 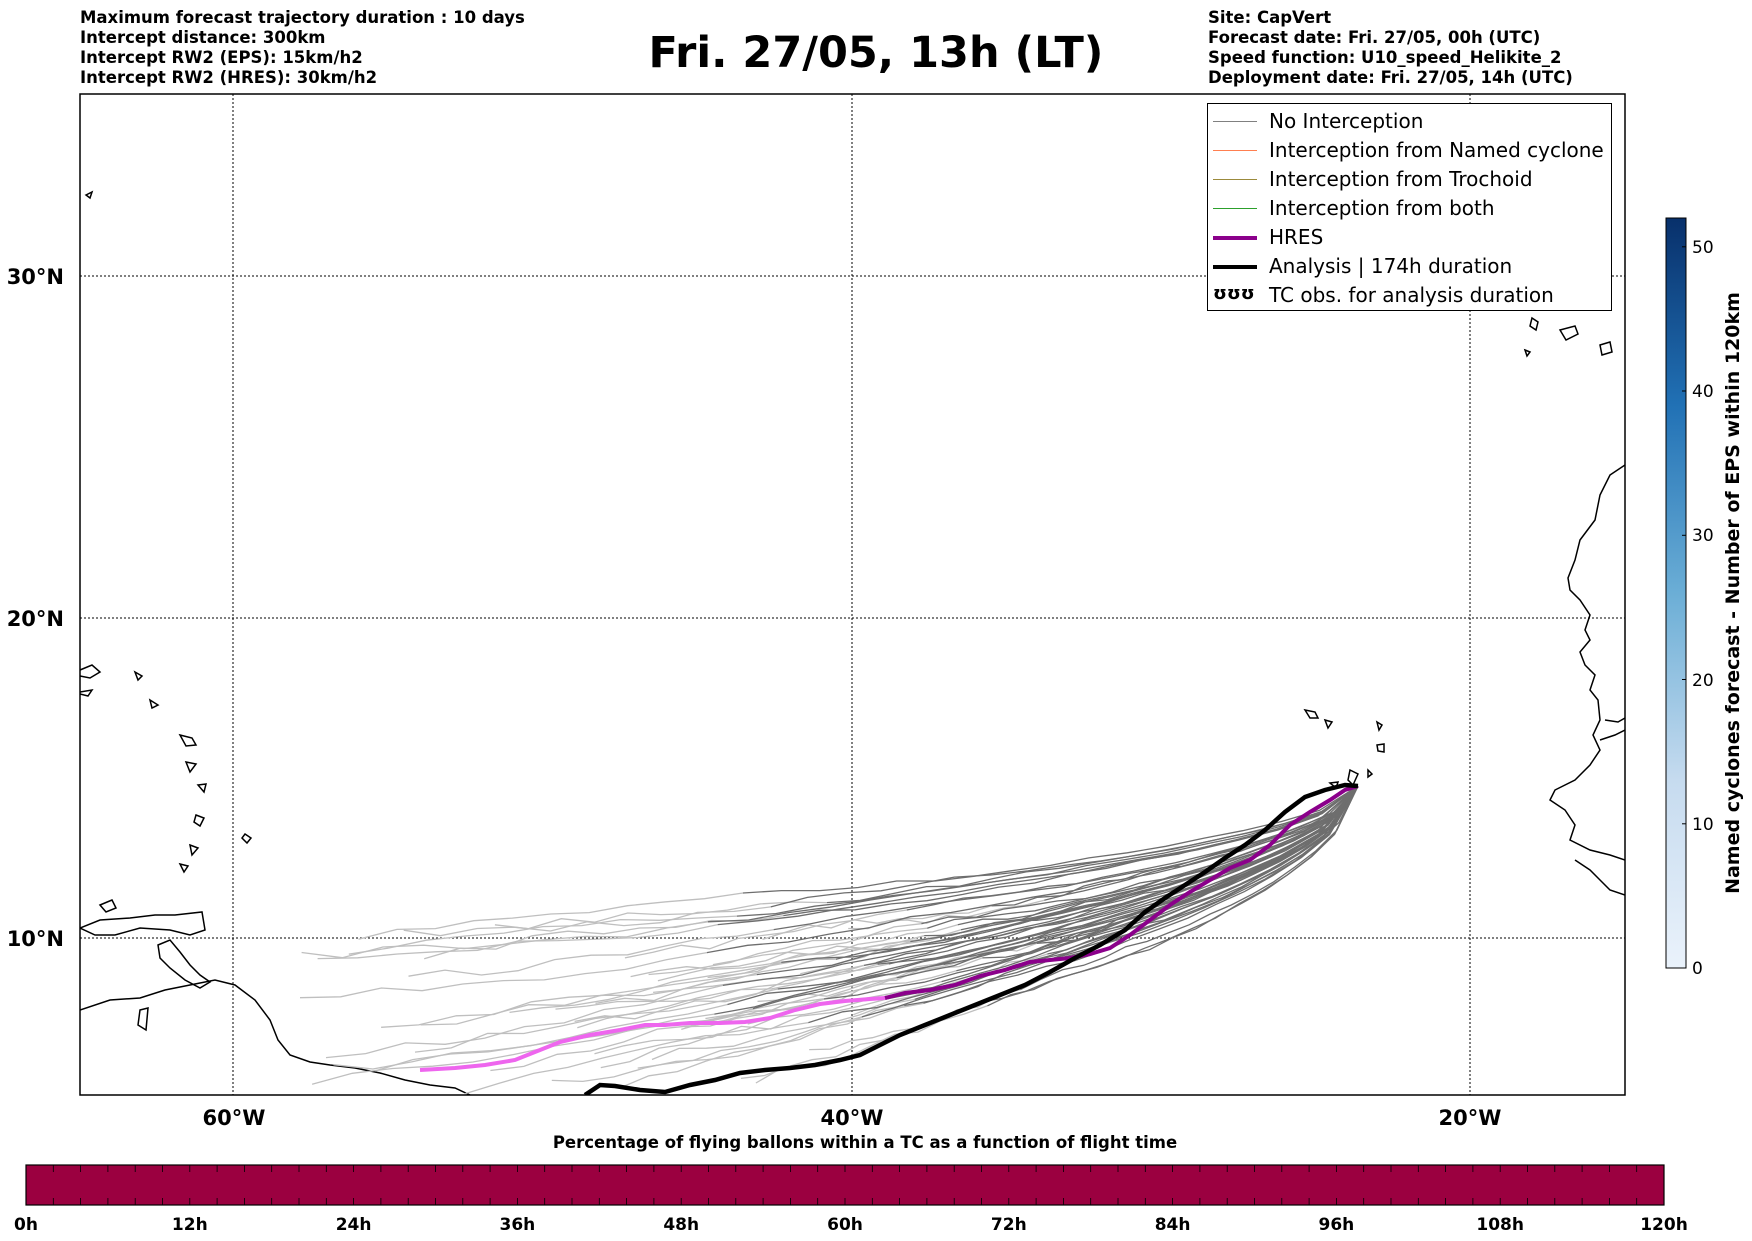 What do you see at coordinates (26, 1225) in the screenshot?
I see `flight-time-label: 0h` at bounding box center [26, 1225].